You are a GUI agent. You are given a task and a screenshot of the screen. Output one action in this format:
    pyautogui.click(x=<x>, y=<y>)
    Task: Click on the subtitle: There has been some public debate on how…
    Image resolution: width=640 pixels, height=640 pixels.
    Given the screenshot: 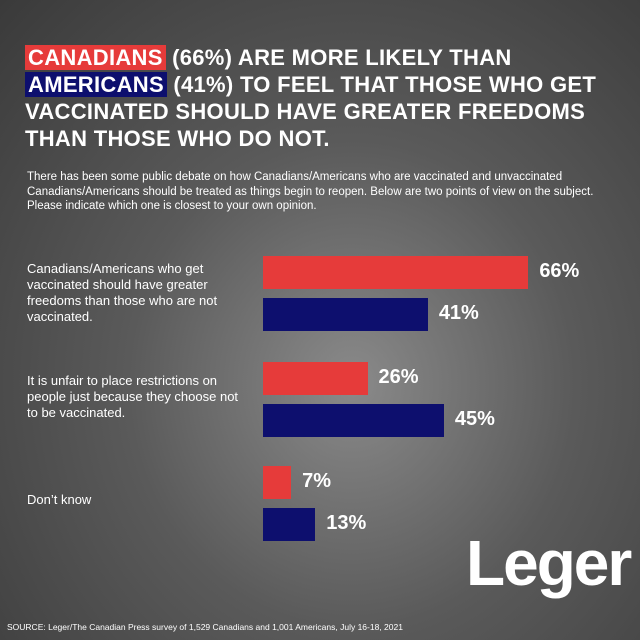 What is the action you would take?
    pyautogui.click(x=310, y=191)
    